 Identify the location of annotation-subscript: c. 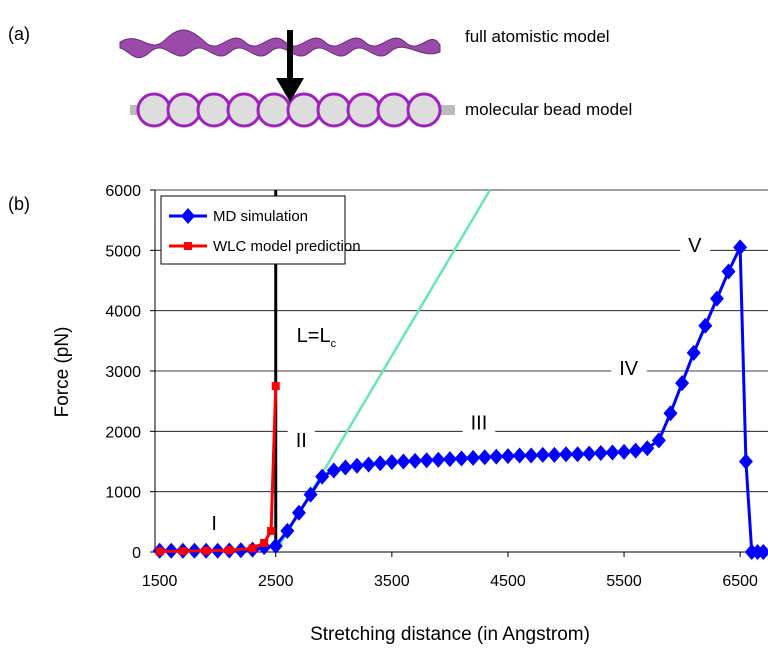
(334, 344).